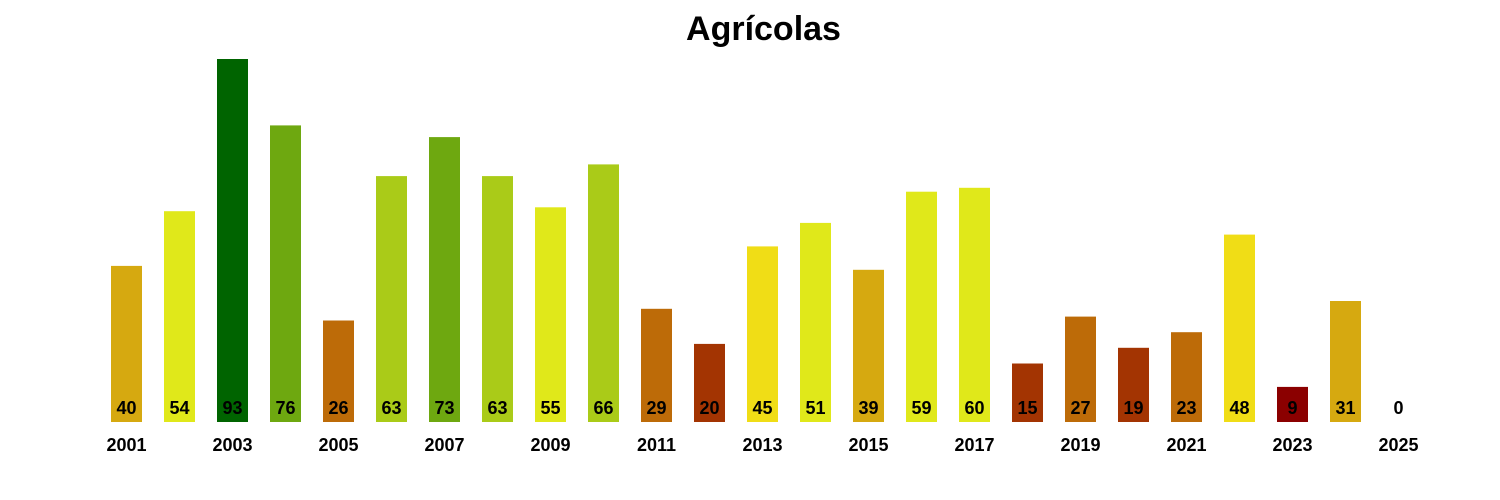 The height and width of the screenshot is (500, 1500). I want to click on x-tick-label-2003: 2003, so click(232, 445).